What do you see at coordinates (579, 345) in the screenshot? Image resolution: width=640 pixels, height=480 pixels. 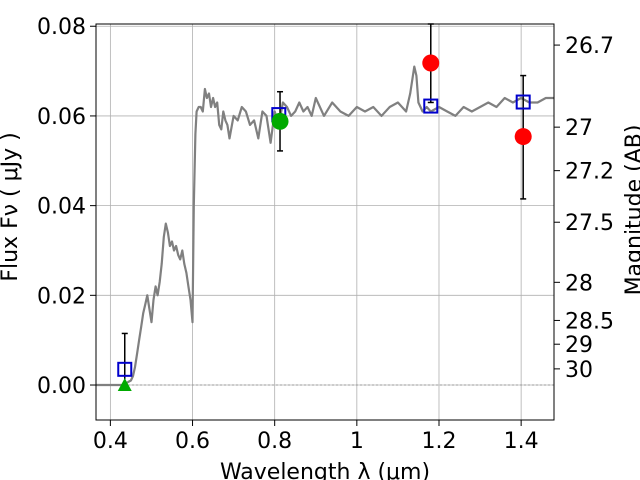 I see `right-tick-label: 29` at bounding box center [579, 345].